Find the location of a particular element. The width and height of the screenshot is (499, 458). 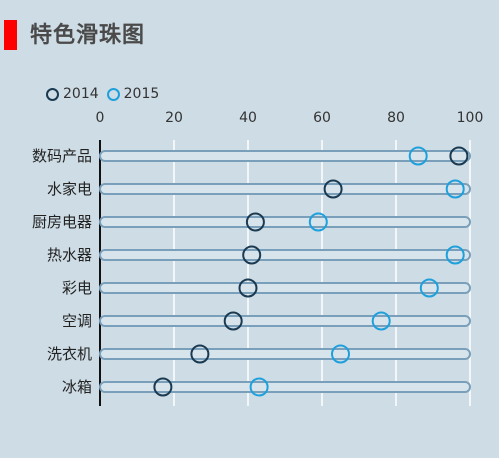

x-tick-label-100: 100 is located at coordinates (470, 118).